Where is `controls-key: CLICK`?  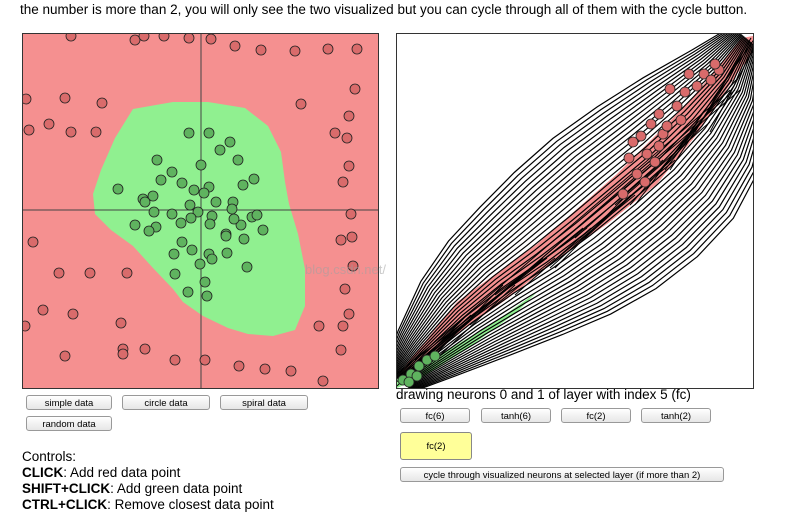 controls-key: CLICK is located at coordinates (43, 472).